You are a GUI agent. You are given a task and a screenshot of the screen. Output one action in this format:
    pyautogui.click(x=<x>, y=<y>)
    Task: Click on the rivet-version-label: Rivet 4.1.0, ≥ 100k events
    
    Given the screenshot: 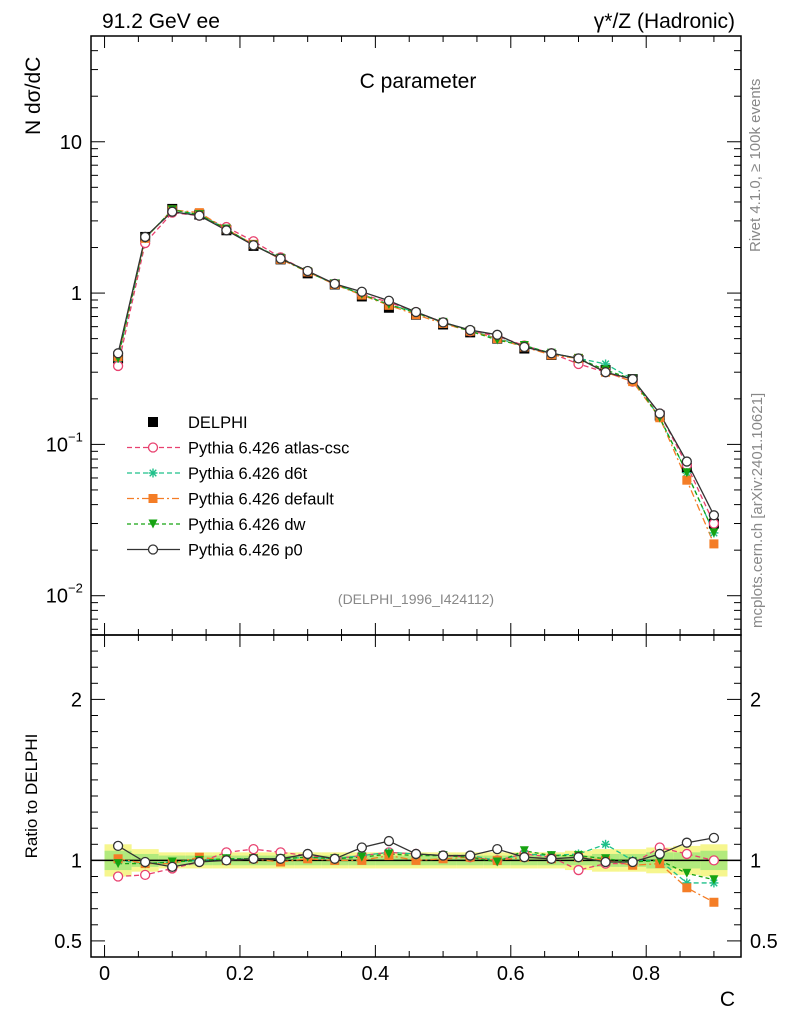 What is the action you would take?
    pyautogui.click(x=755, y=165)
    